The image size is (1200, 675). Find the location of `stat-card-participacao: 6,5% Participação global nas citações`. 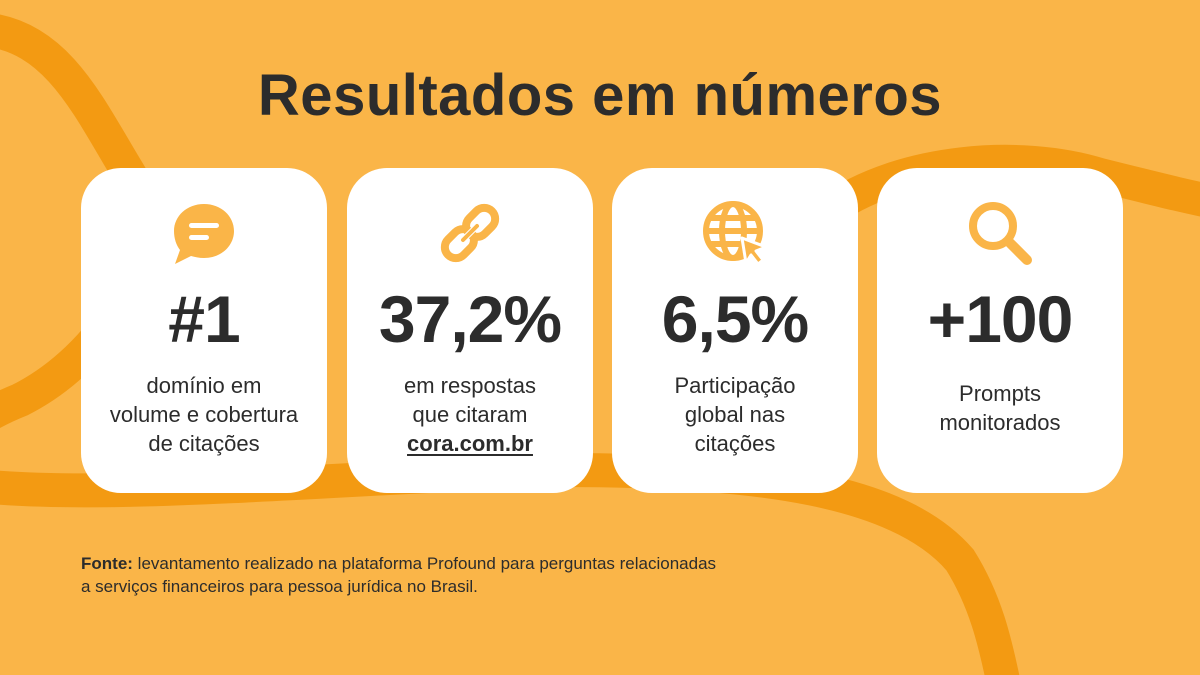

stat-card-participacao: 6,5% Participação global nas citações is located at coordinates (735, 330).